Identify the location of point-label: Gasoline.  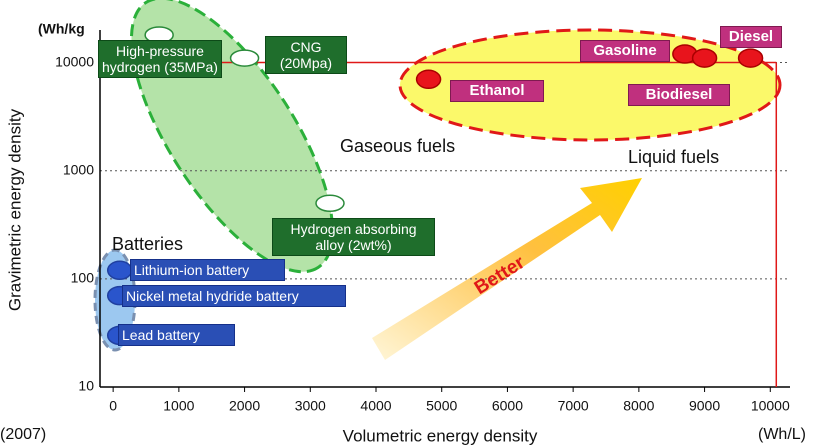
(625, 51).